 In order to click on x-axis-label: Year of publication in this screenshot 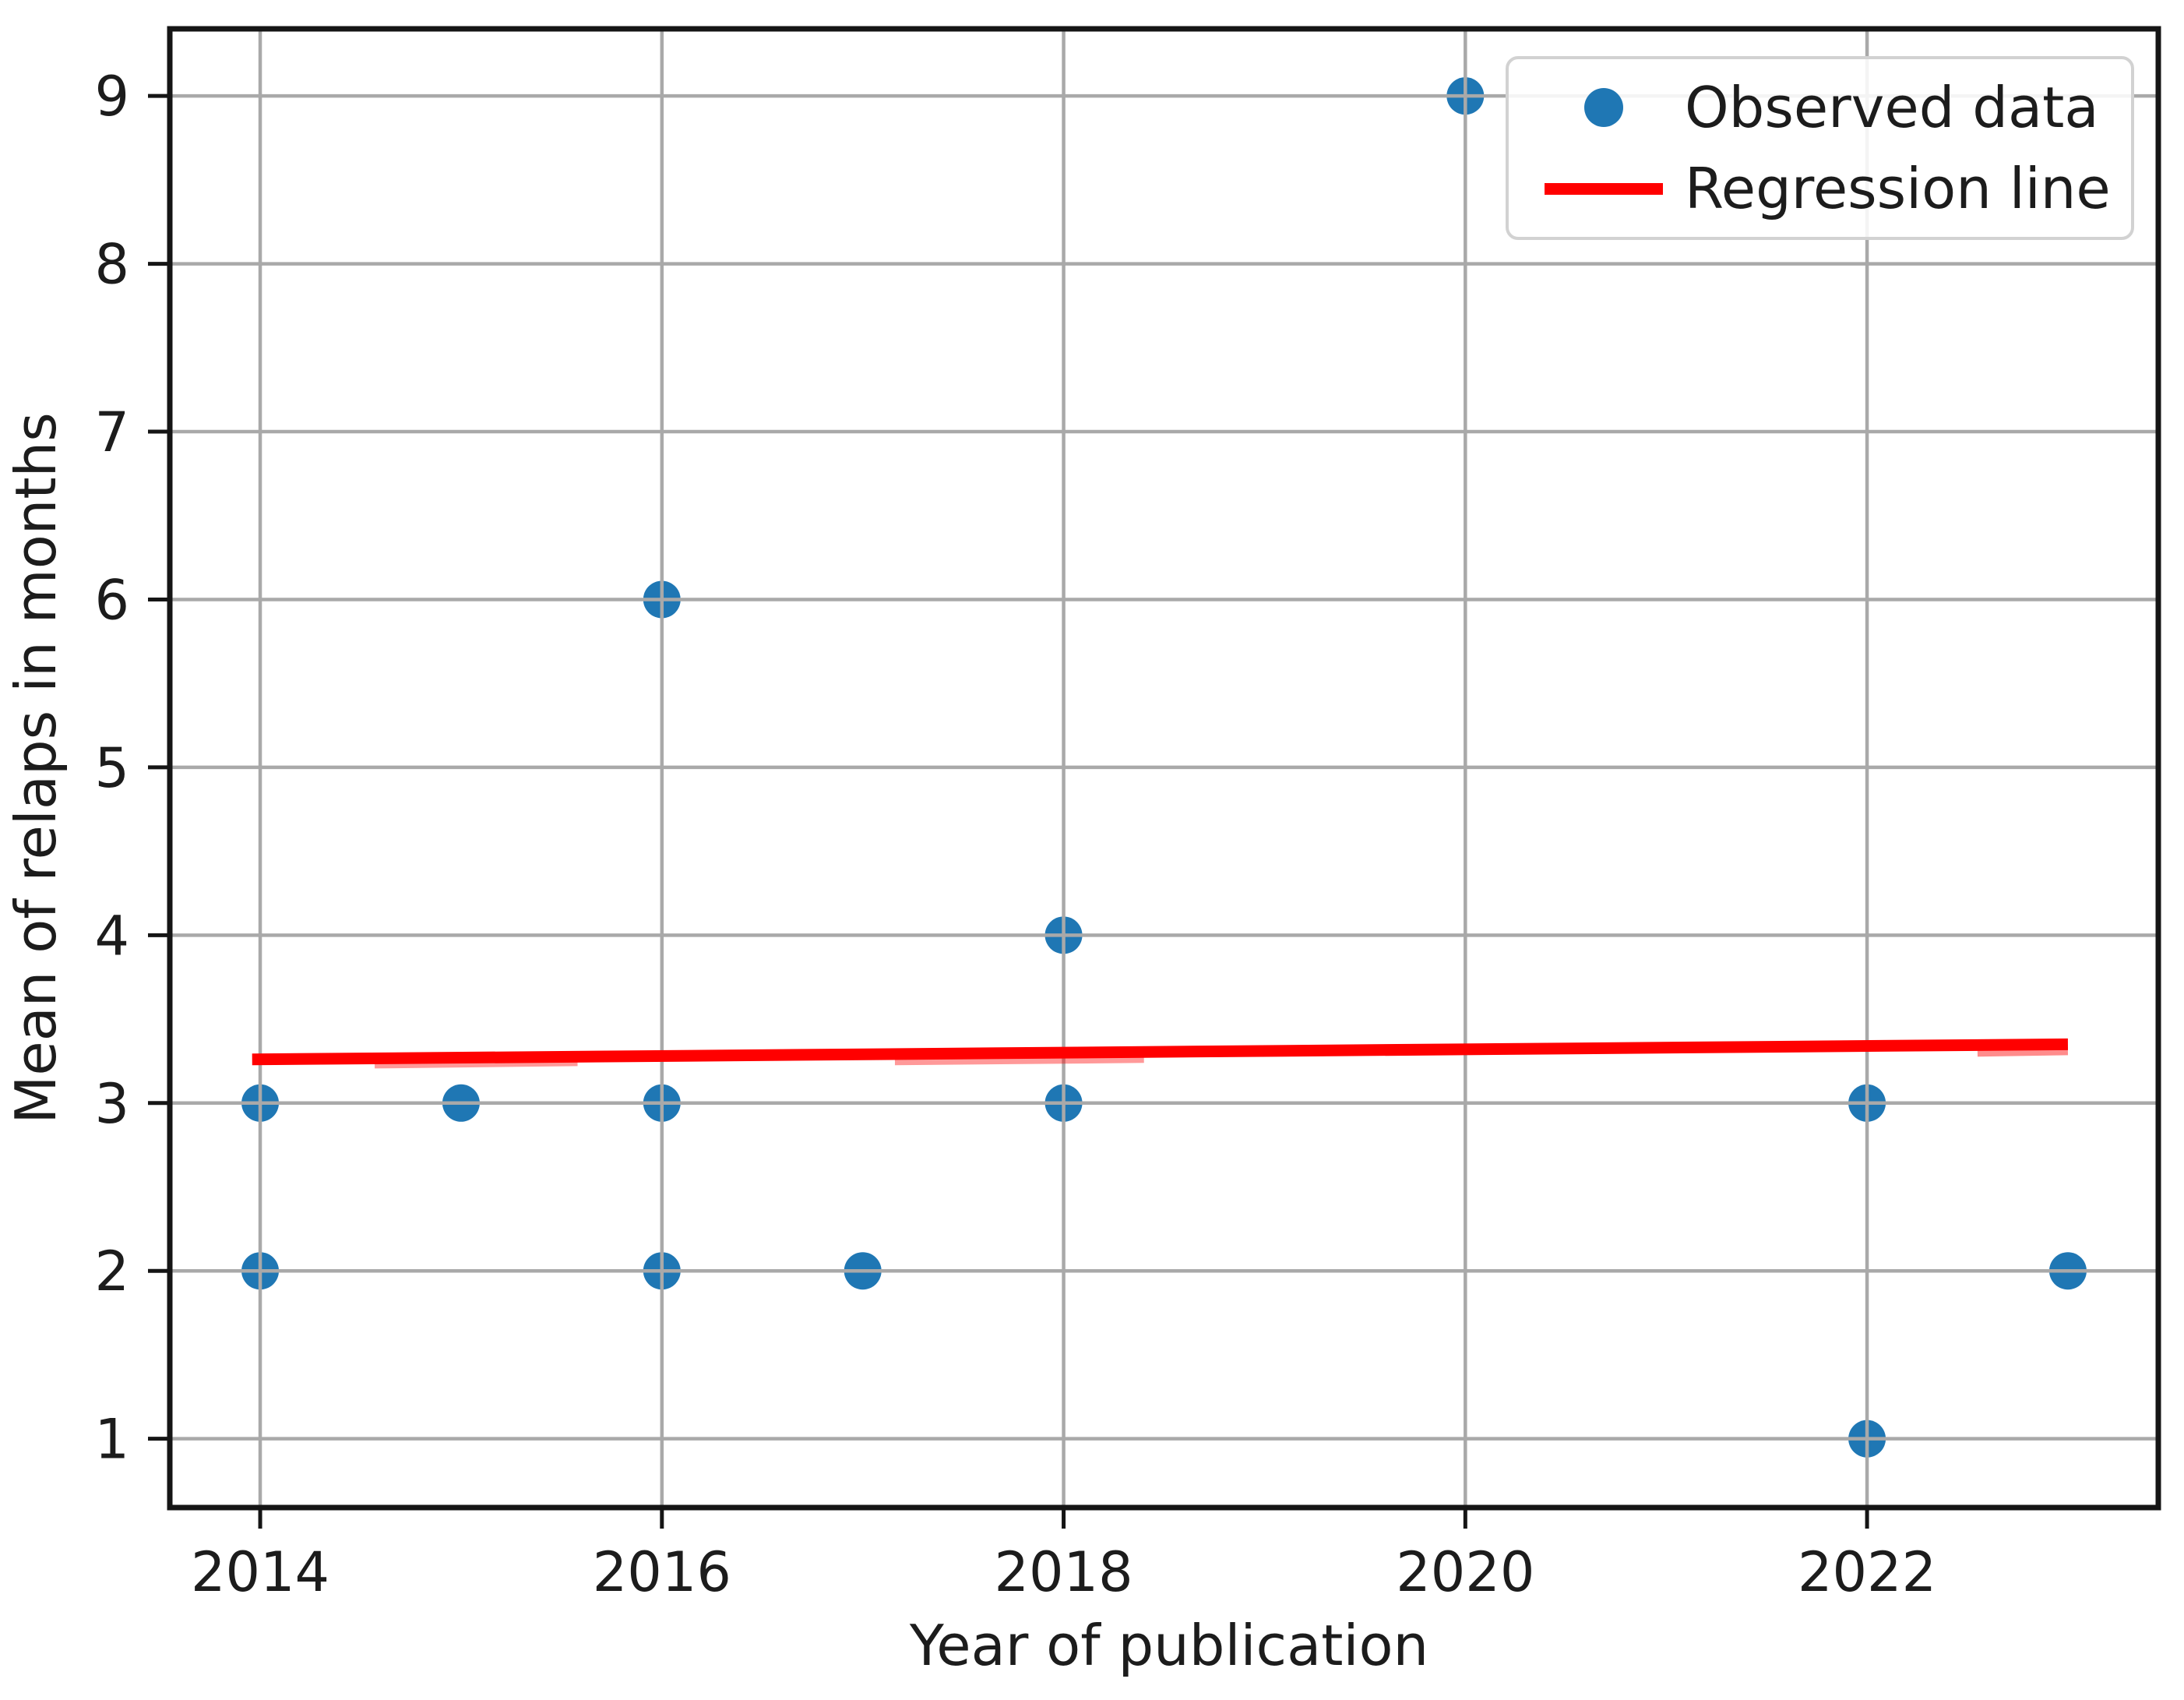, I will do `click(1169, 1645)`.